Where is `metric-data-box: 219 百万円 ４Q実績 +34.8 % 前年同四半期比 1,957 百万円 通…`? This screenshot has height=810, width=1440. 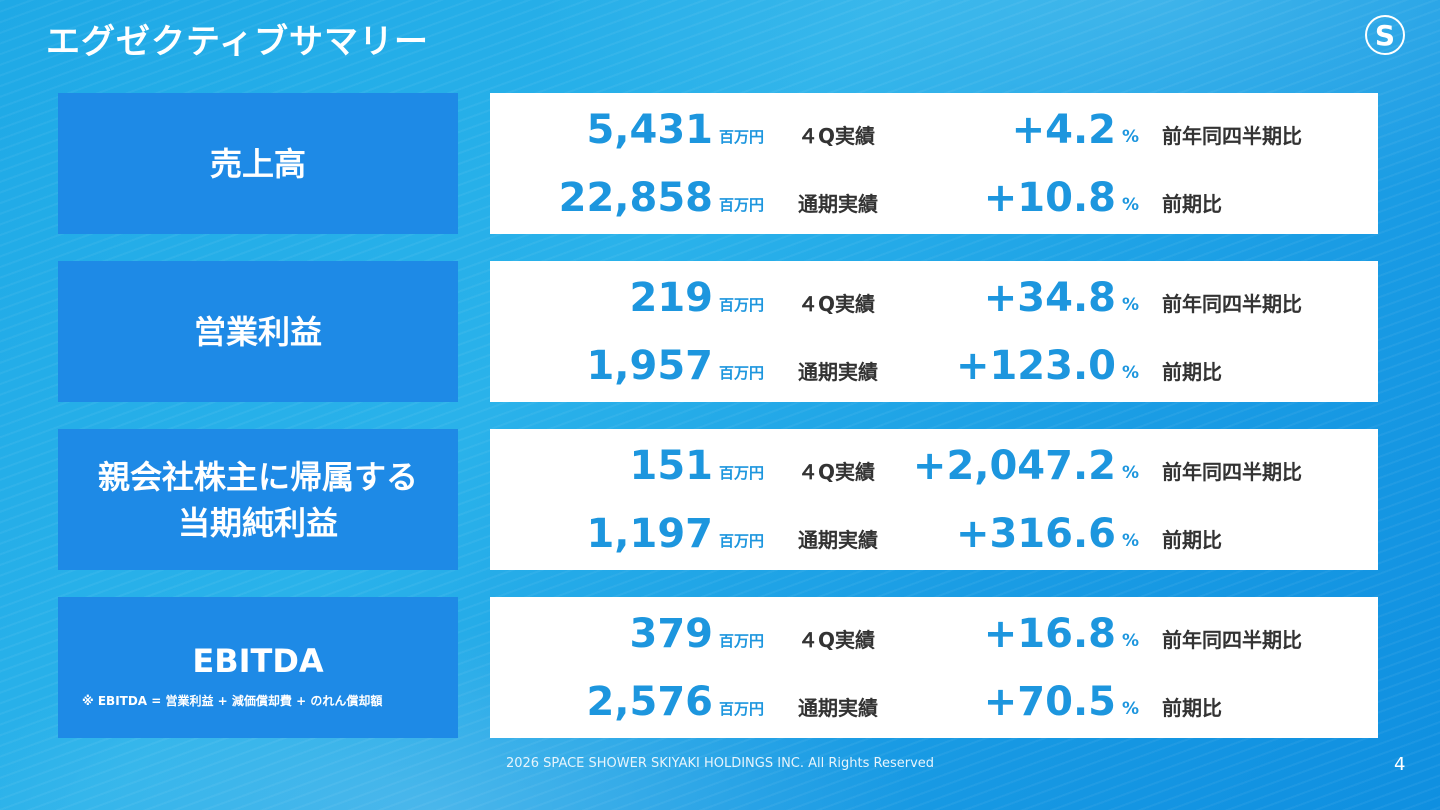
metric-data-box: 219 百万円 ４Q実績 +34.8 % 前年同四半期比 1,957 百万円 通… is located at coordinates (934, 331).